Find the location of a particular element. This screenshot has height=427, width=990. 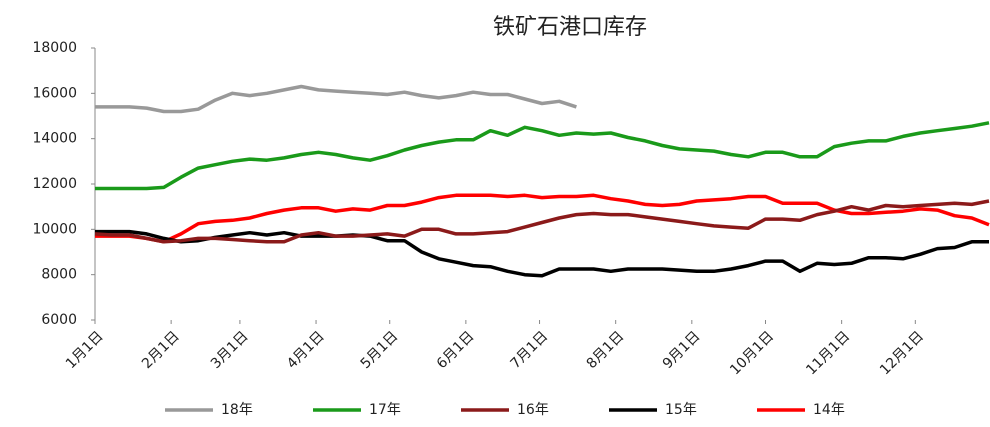

y-tick-label: 8000 is located at coordinates (59, 275).